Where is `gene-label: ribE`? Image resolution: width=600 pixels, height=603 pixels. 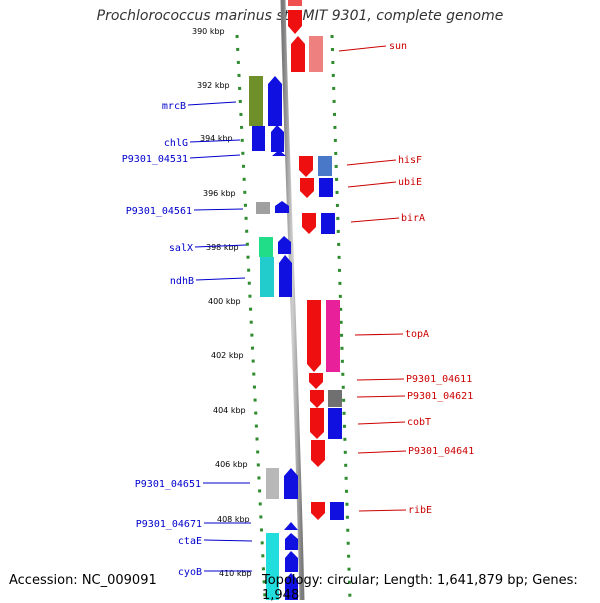 gene-label: ribE is located at coordinates (420, 510).